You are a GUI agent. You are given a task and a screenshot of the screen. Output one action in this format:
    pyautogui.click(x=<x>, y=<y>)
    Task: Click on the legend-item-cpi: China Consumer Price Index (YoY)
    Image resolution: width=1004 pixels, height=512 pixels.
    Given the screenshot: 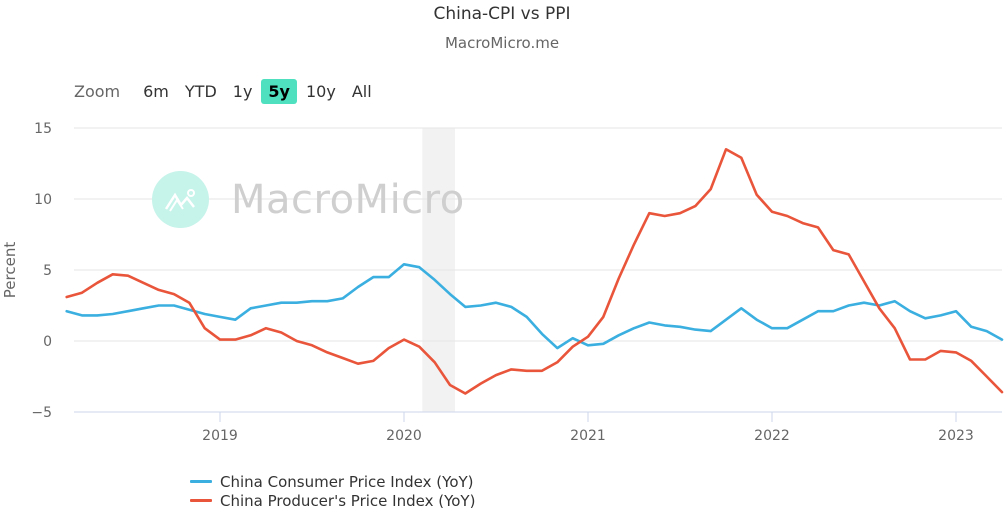 What is the action you would take?
    pyautogui.click(x=332, y=481)
    